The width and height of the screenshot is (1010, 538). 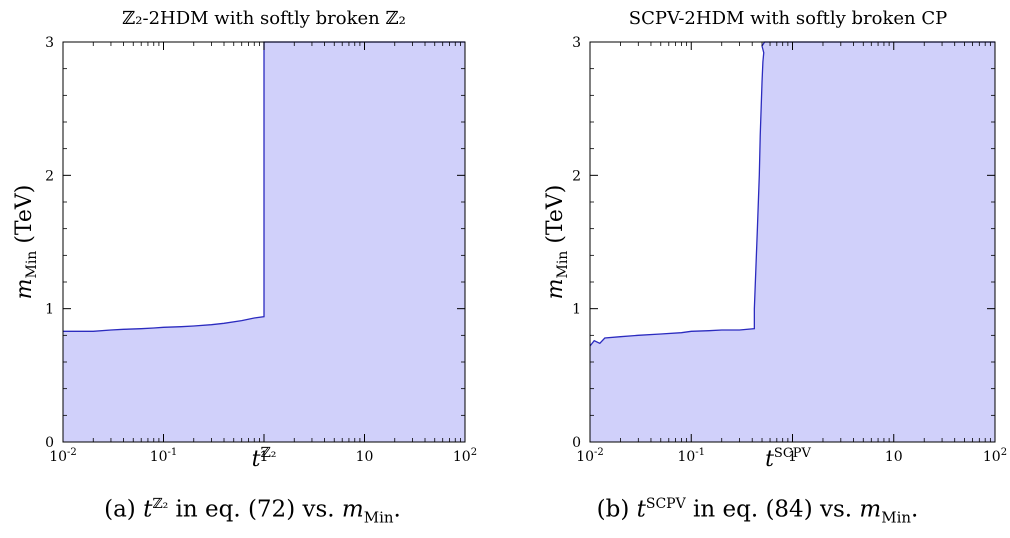 I want to click on caption-b-tag: (b), so click(x=613, y=509).